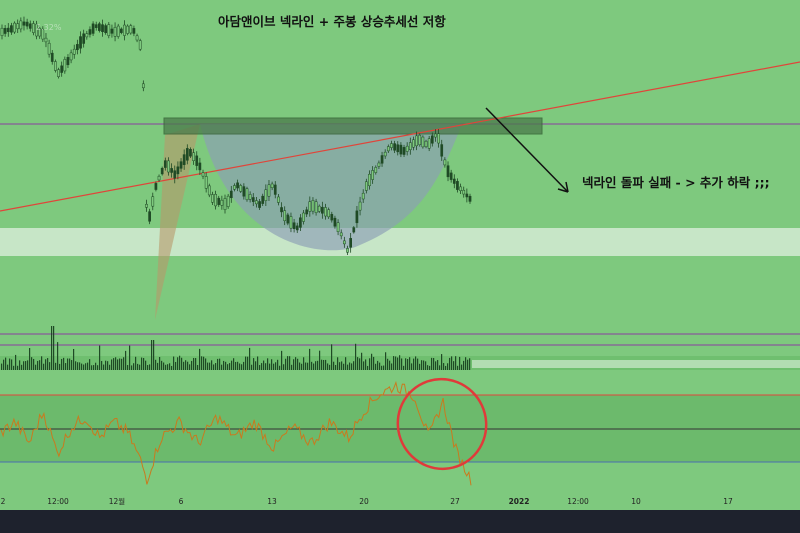 The image size is (800, 533). Describe the element at coordinates (236, 433) in the screenshot. I see `rsi-line` at that location.